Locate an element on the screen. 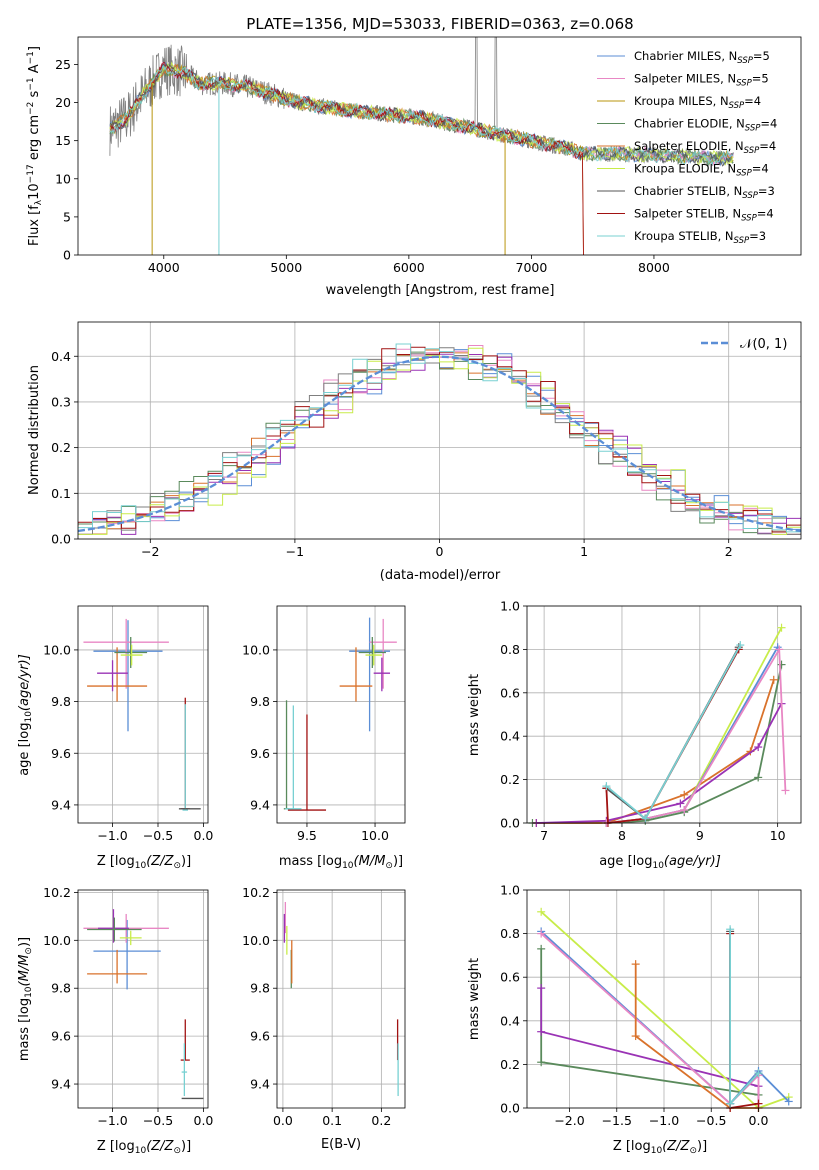 This screenshot has height=1170, width=819. legend-entry: Salpeter ELODIE, NSSP=4 is located at coordinates (705, 147).